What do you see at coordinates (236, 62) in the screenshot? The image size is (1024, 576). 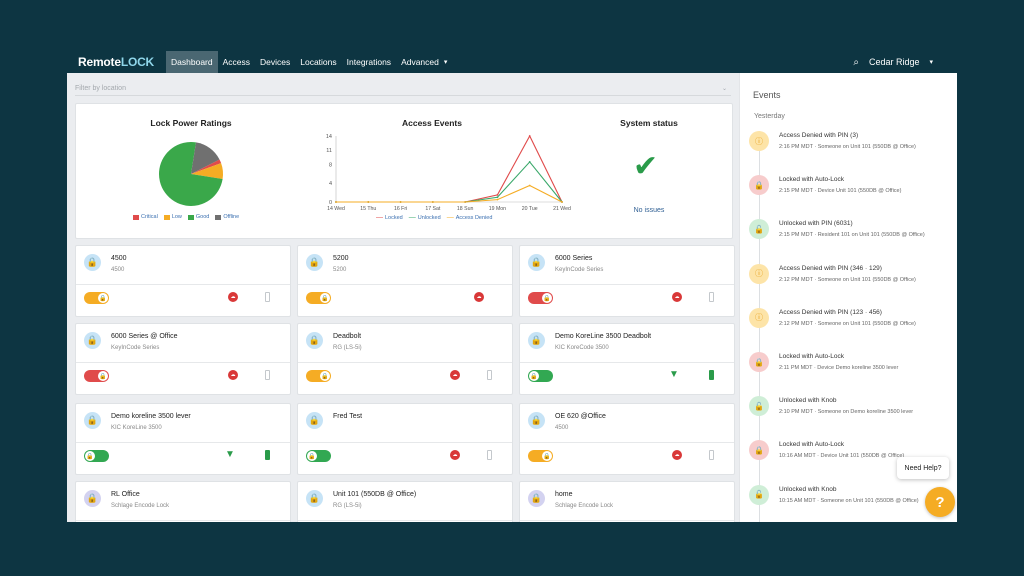 I see `nav-access: Access` at bounding box center [236, 62].